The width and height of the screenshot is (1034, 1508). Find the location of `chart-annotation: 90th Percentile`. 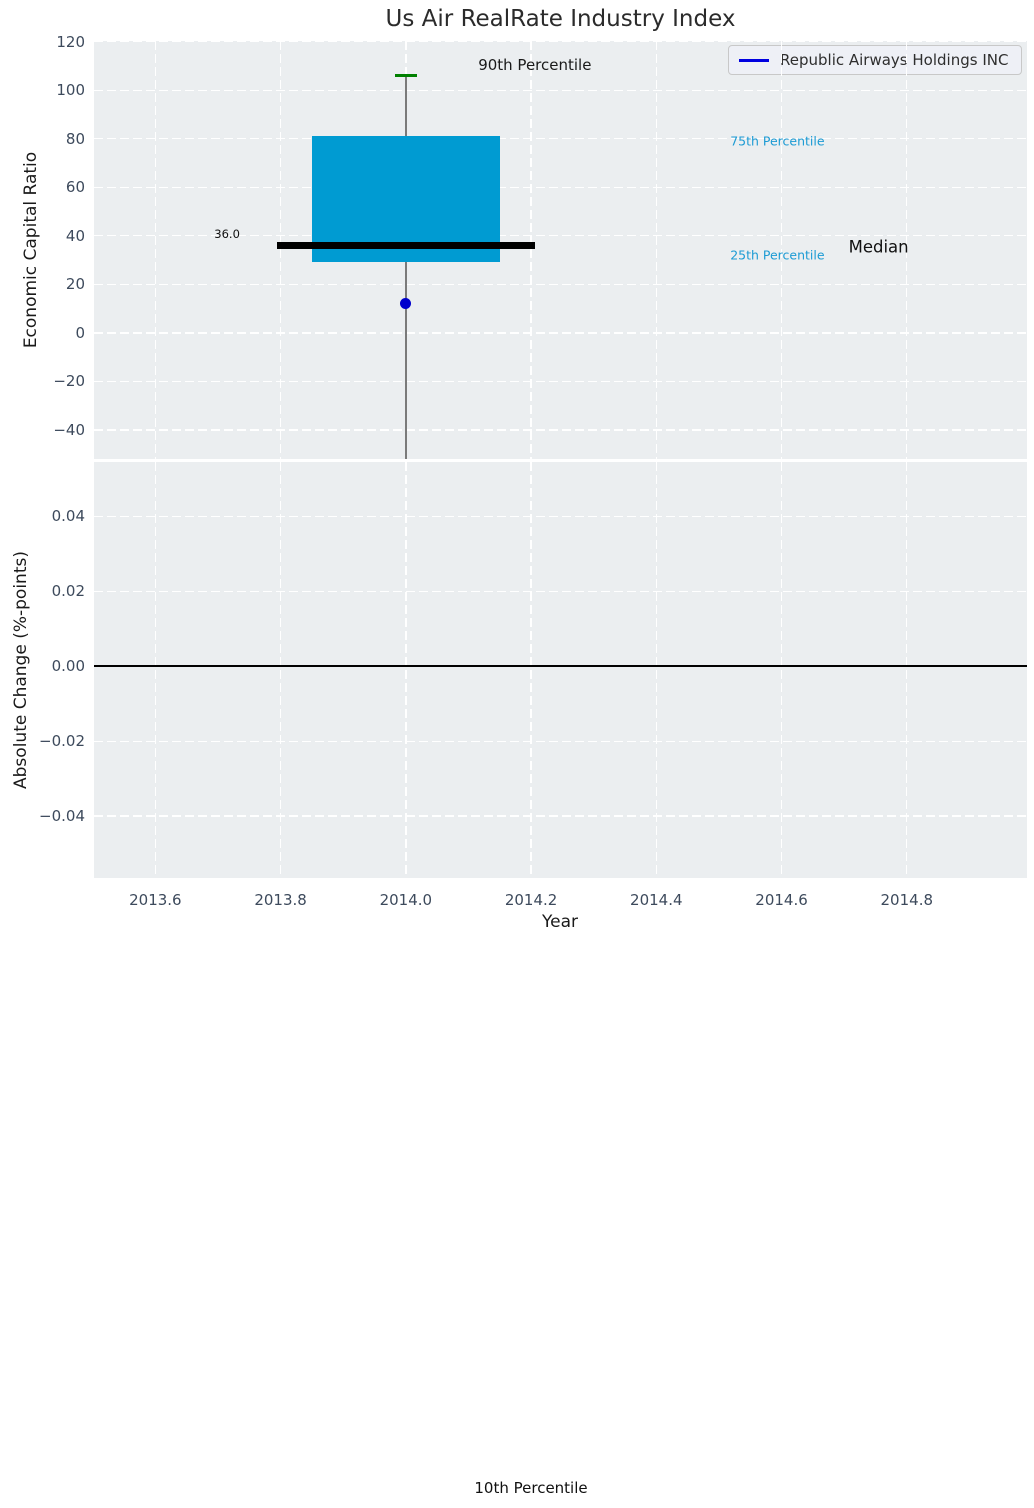

chart-annotation: 90th Percentile is located at coordinates (535, 65).